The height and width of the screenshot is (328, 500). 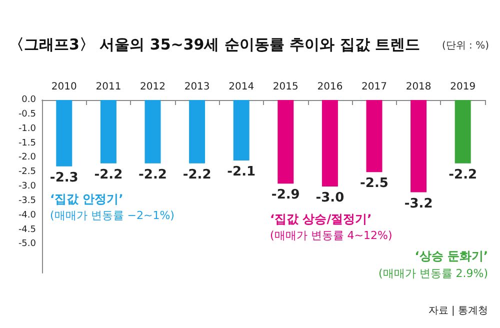 I want to click on y-tick-label: -1.5, so click(x=27, y=143).